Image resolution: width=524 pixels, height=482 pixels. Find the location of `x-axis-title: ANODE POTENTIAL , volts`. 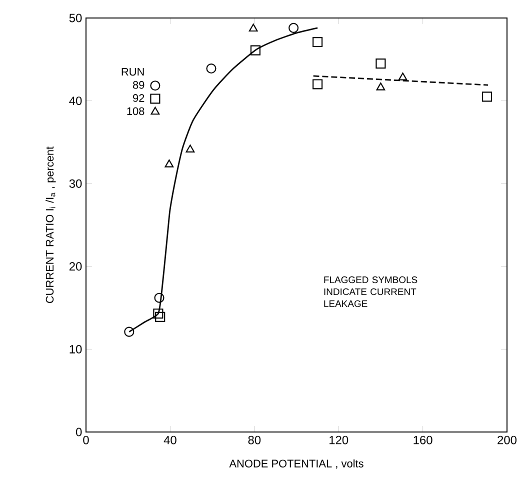

x-axis-title: ANODE POTENTIAL , volts is located at coordinates (296, 464).